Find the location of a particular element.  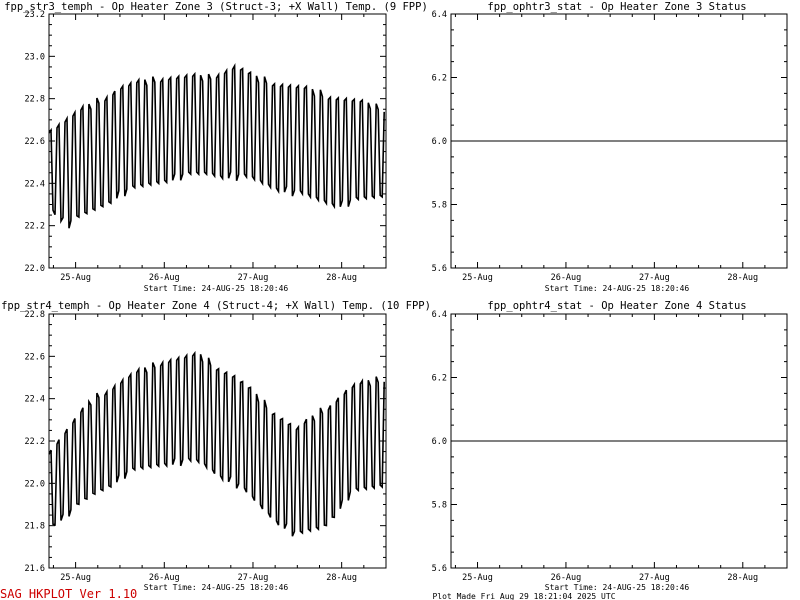

zone4-temp-y-tick-label: 22.2 is located at coordinates (35, 442).